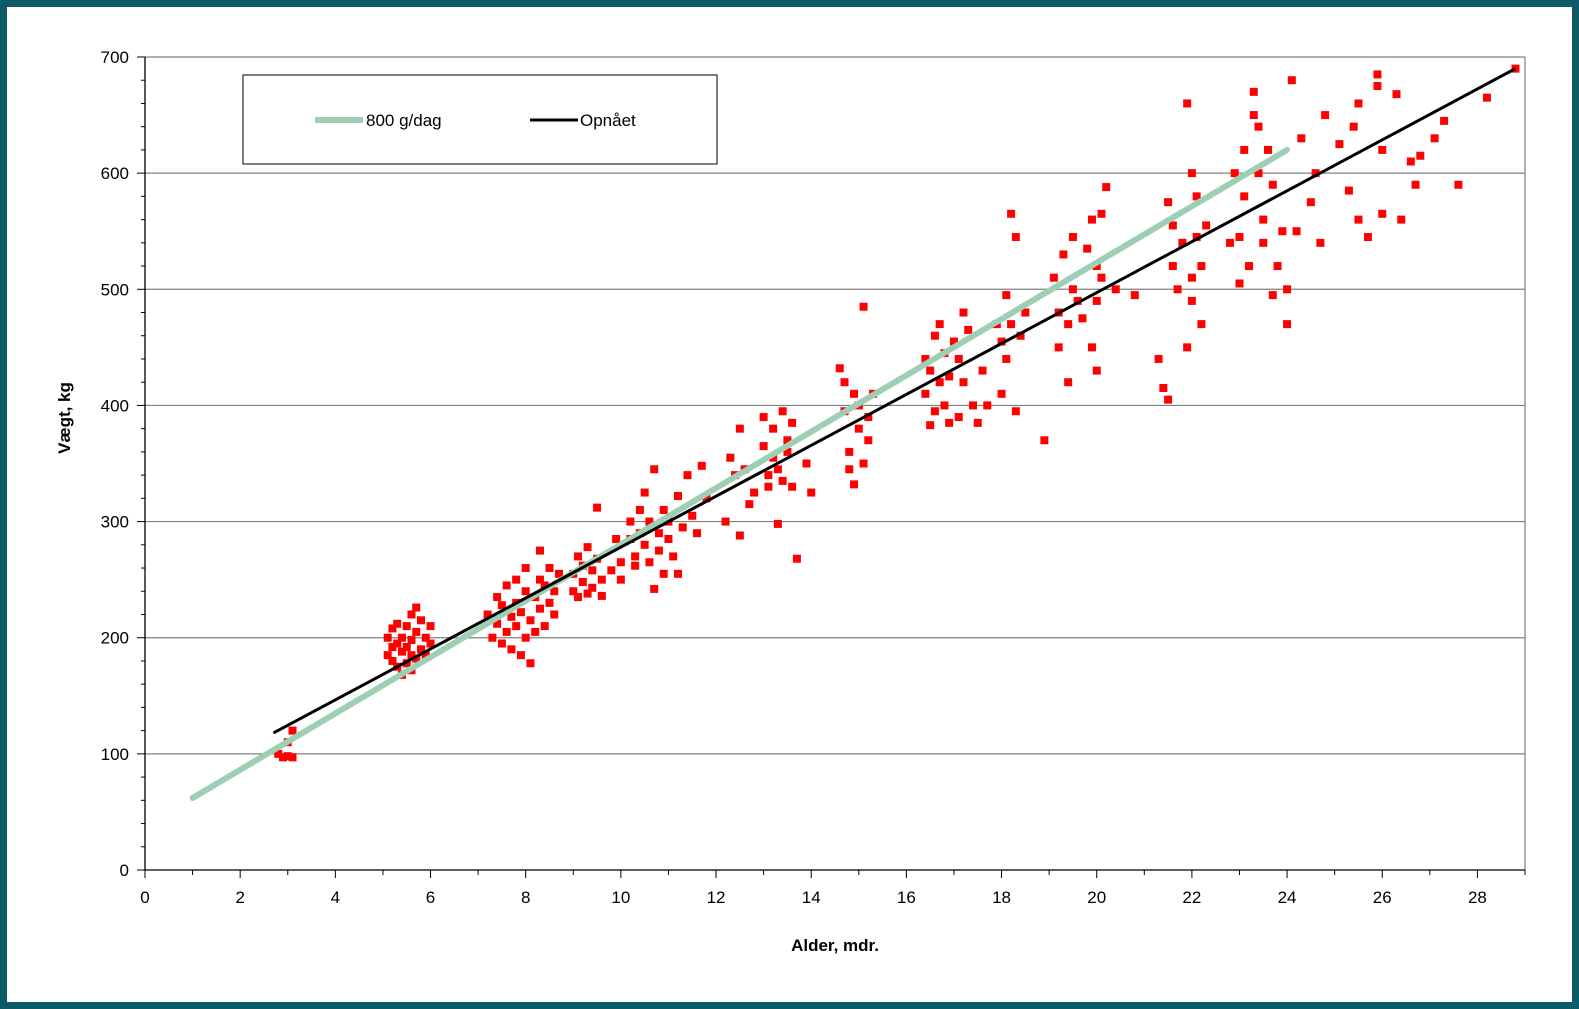 This screenshot has height=1009, width=1579. Describe the element at coordinates (1001, 897) in the screenshot. I see `x-tick-label-18: 18` at that location.